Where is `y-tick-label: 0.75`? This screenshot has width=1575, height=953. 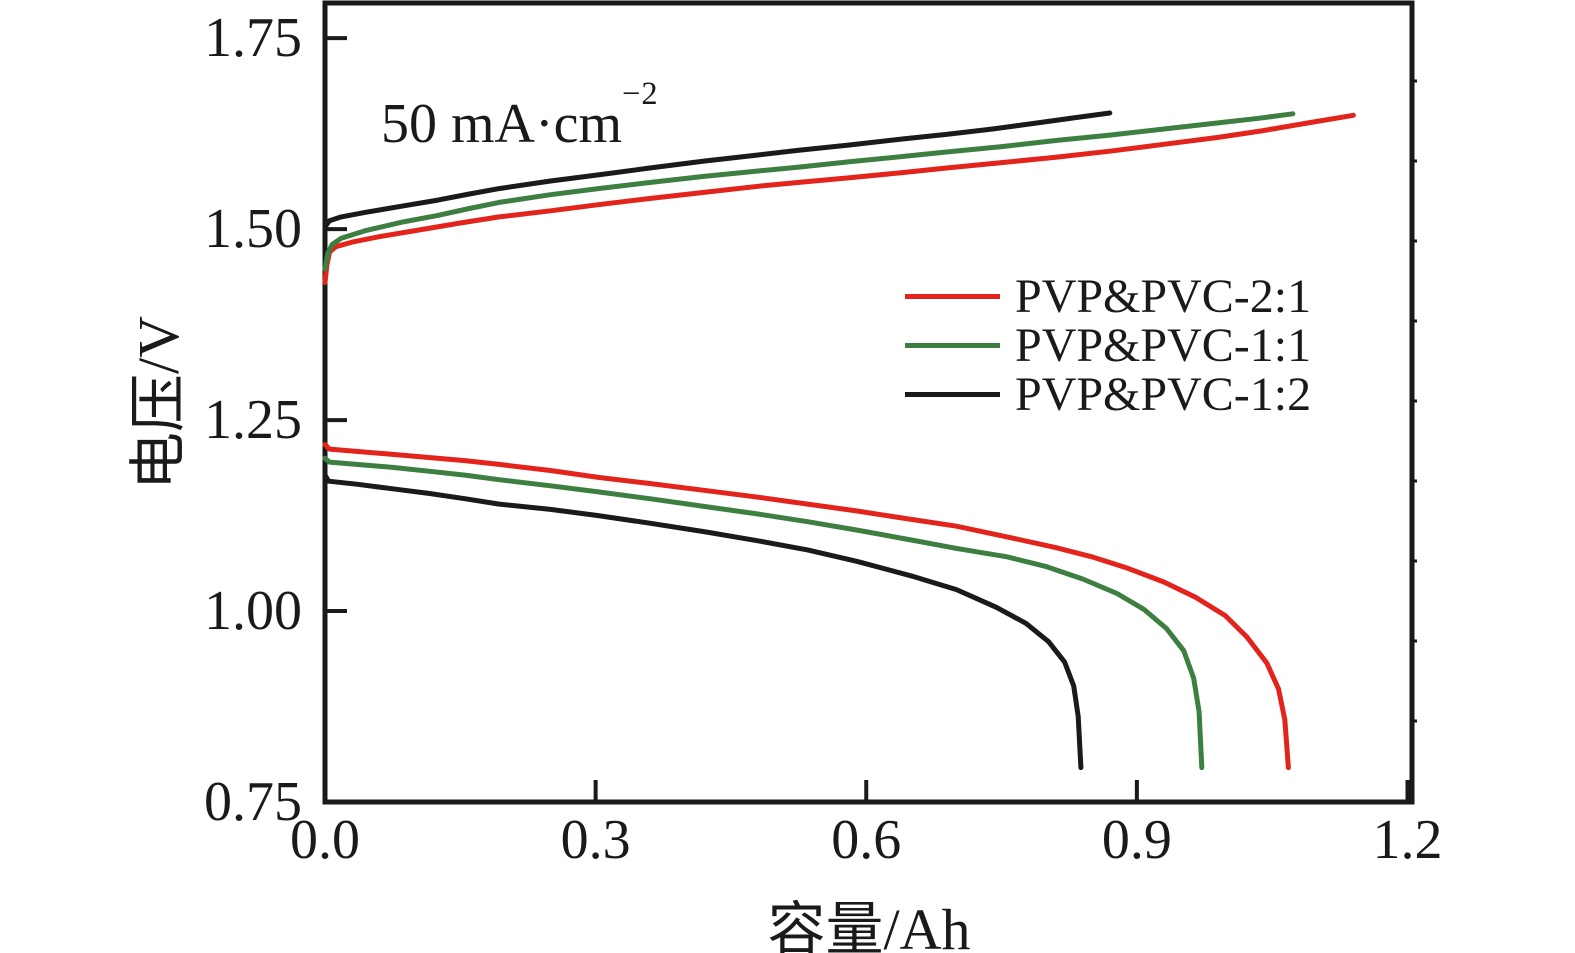
y-tick-label: 0.75 is located at coordinates (253, 802).